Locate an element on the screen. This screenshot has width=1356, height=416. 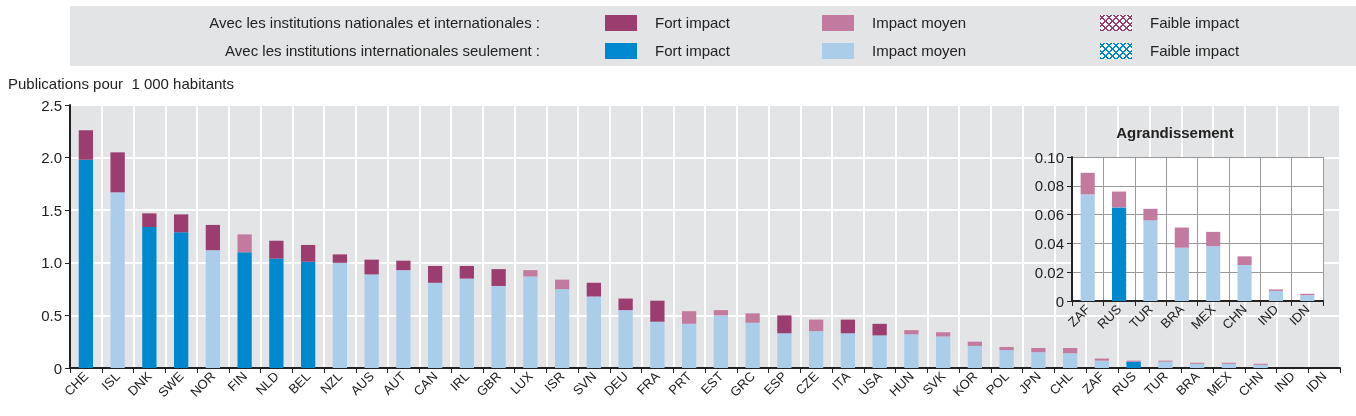
x-tick-label: ISR is located at coordinates (554, 381).